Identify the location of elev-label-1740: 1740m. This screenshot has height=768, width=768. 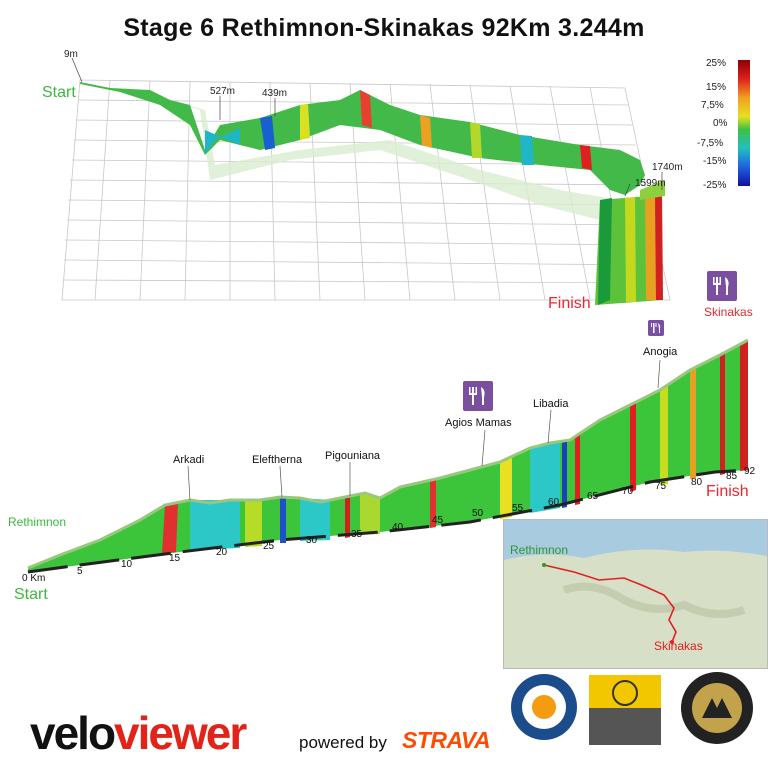
(667, 167).